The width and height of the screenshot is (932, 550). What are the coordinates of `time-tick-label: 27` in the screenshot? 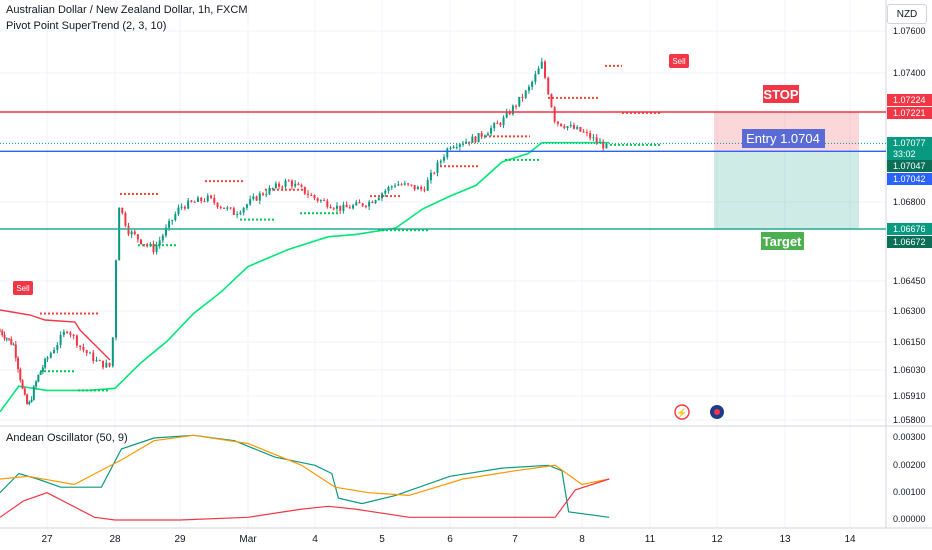 It's located at (47, 539).